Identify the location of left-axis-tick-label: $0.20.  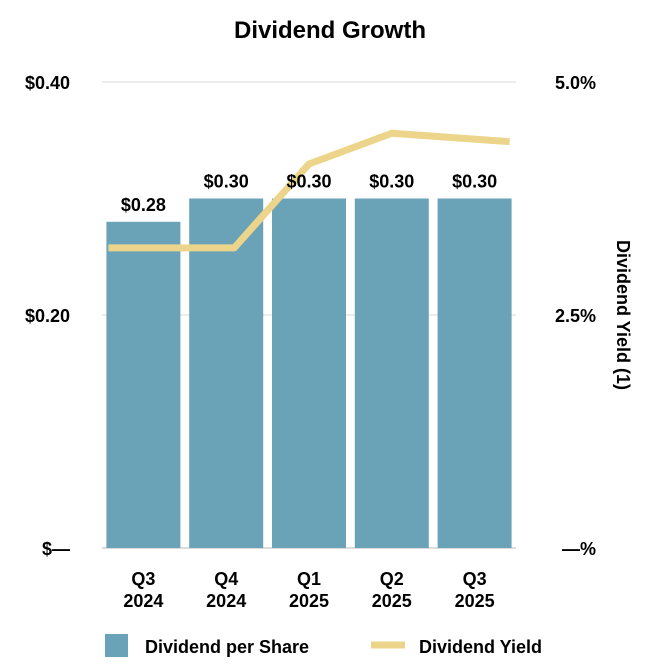
(47, 316).